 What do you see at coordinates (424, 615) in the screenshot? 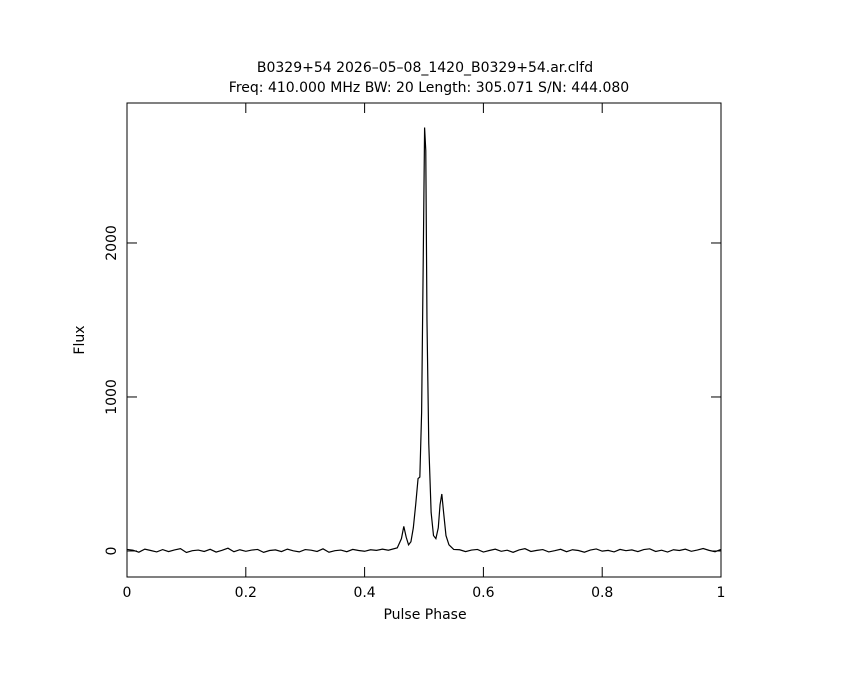
I see `x-axis-label: Pulse Phase` at bounding box center [424, 615].